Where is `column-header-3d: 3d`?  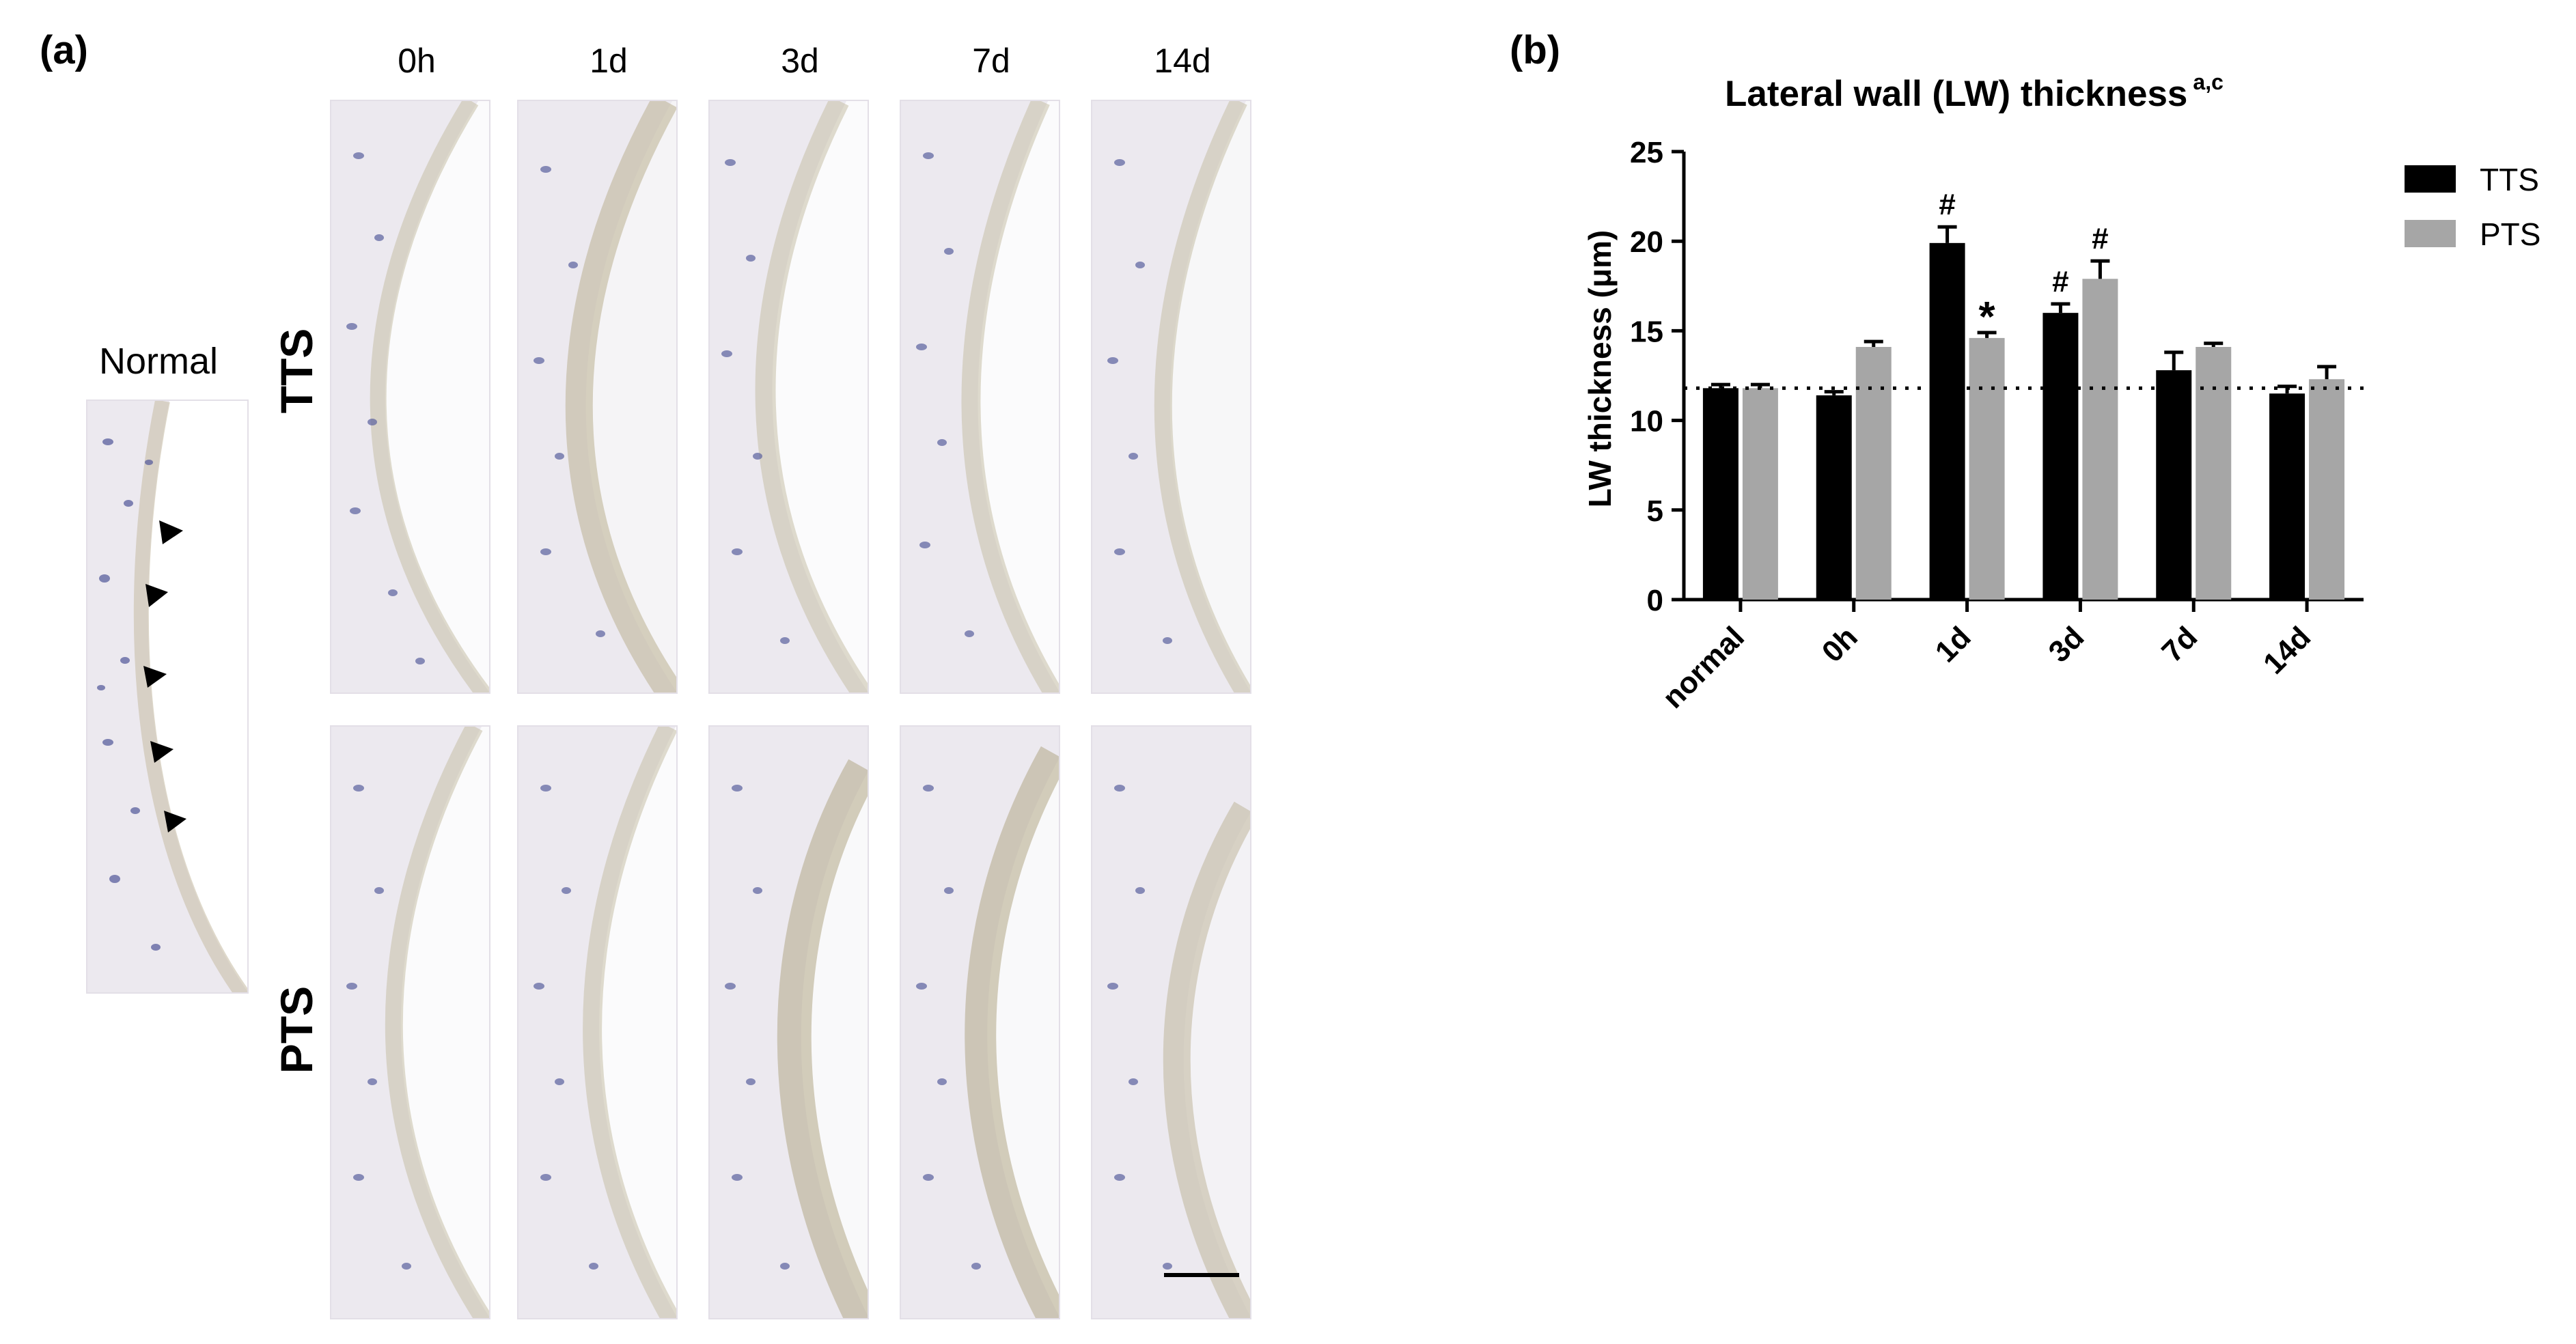
column-header-3d: 3d is located at coordinates (800, 61).